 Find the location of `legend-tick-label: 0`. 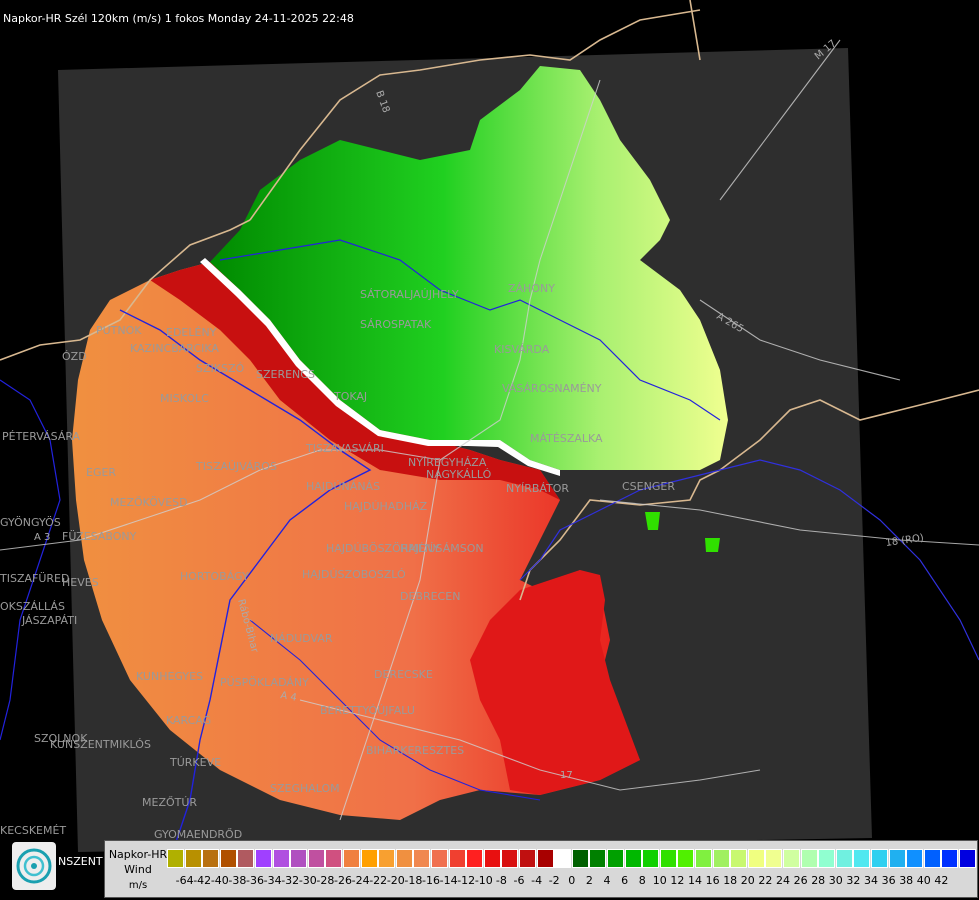

legend-tick-label: 0 is located at coordinates (572, 880).